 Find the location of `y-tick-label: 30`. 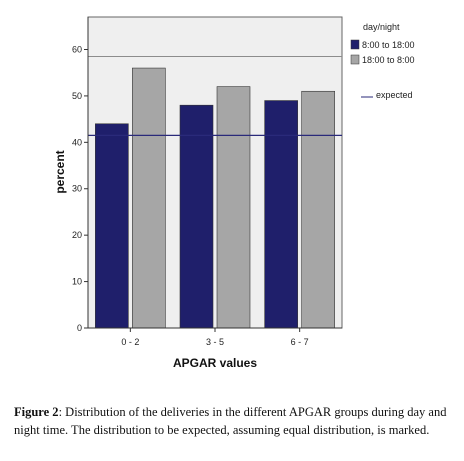

y-tick-label: 30 is located at coordinates (77, 189).